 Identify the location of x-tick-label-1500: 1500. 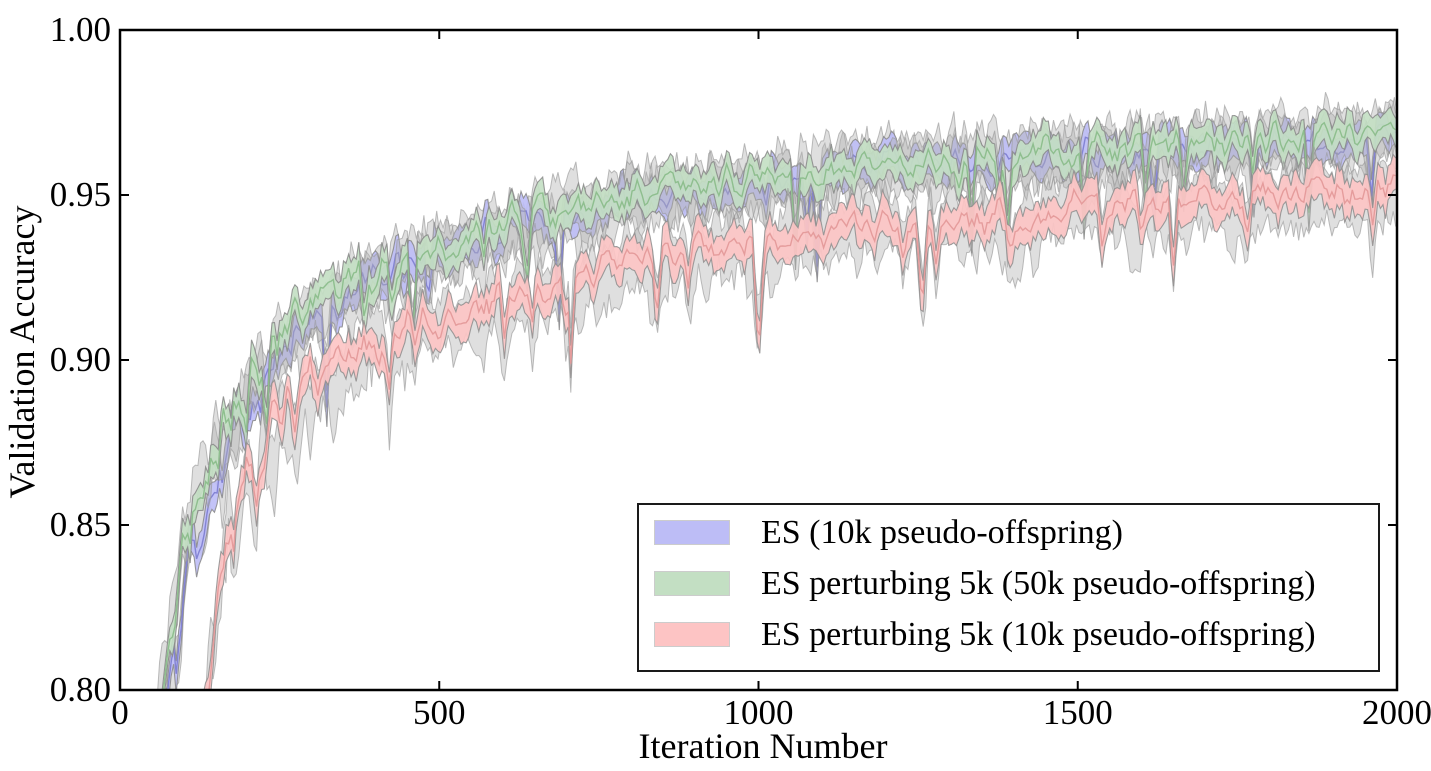
(1077, 712).